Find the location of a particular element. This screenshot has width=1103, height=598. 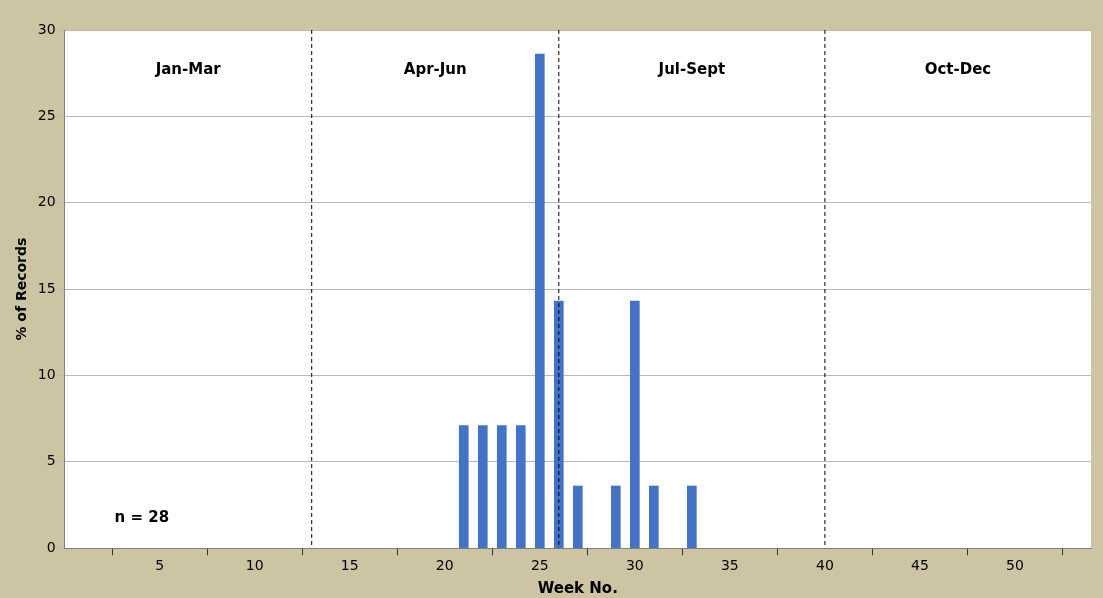

annotation: n = 28 is located at coordinates (142, 517).